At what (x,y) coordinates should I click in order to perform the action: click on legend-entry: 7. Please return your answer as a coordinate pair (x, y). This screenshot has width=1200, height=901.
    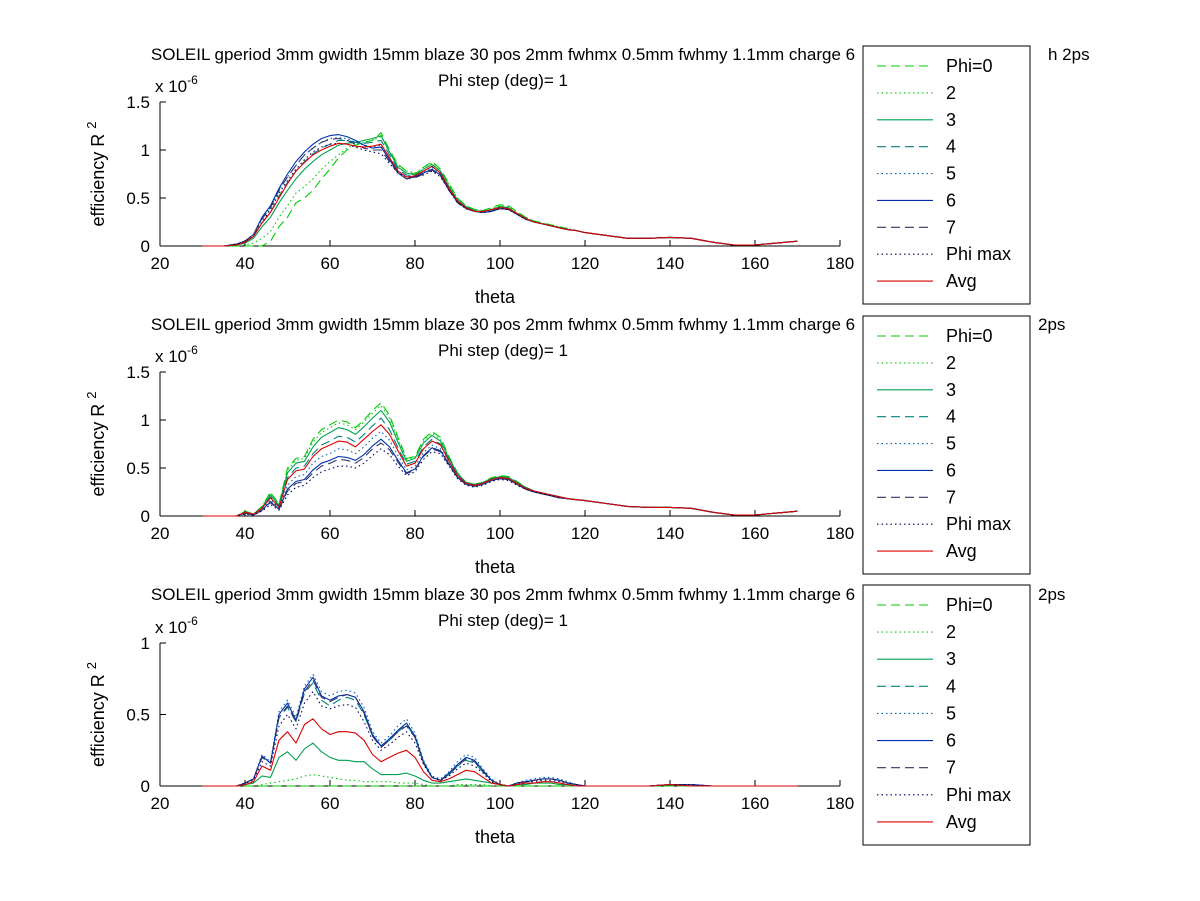
    Looking at the image, I should click on (951, 497).